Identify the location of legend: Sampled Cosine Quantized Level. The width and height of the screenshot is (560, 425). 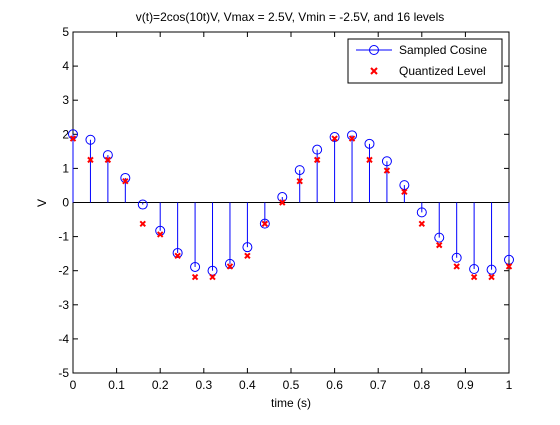
(425, 61).